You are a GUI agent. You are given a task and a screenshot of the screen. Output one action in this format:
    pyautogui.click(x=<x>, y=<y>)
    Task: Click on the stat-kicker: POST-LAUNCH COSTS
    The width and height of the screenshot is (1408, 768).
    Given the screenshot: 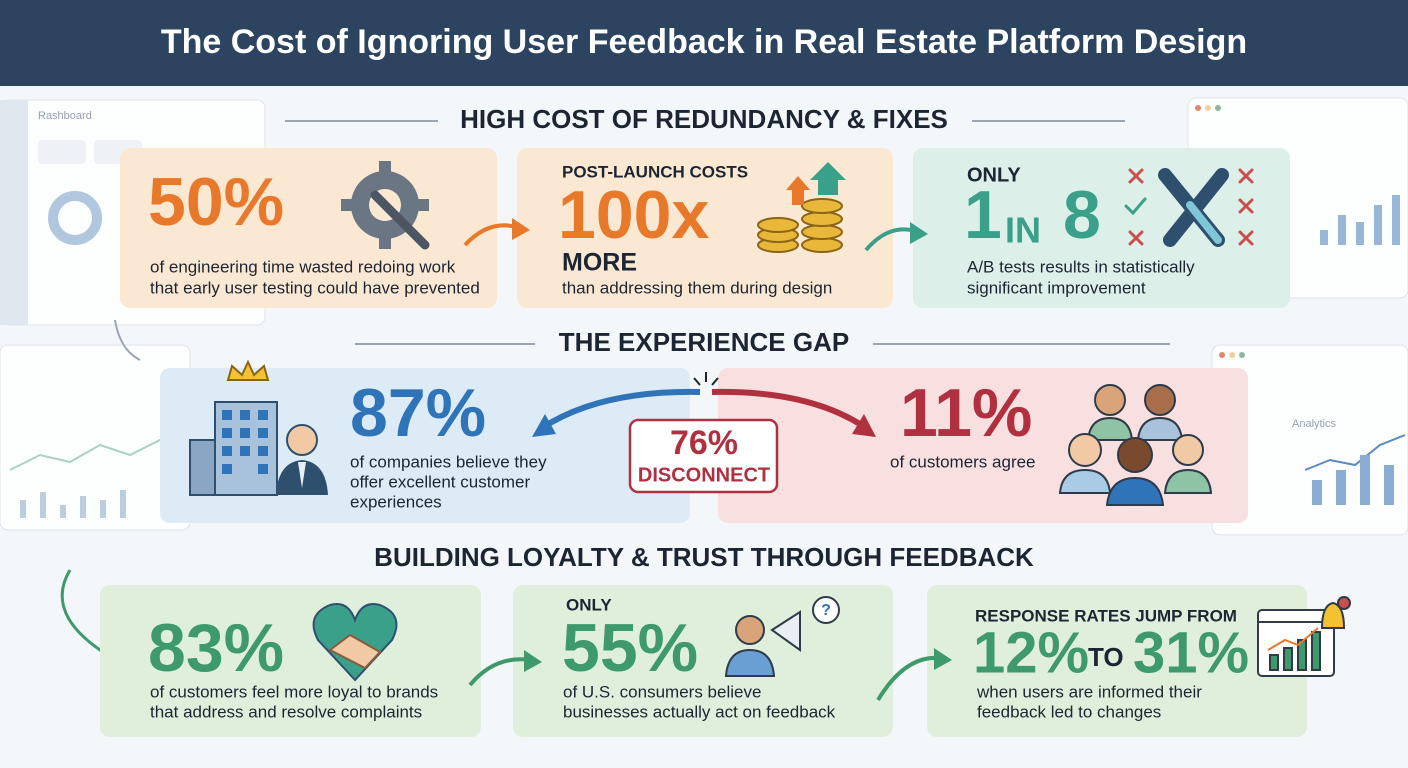 What is the action you would take?
    pyautogui.click(x=655, y=171)
    